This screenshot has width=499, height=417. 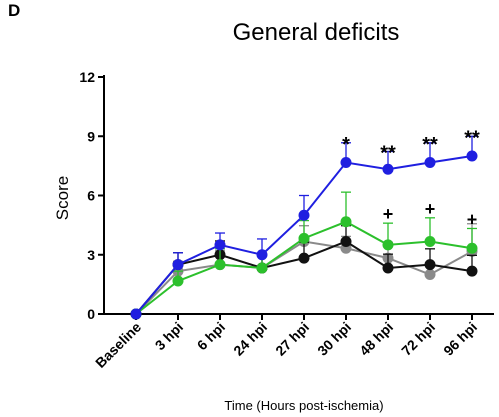 What do you see at coordinates (292, 339) in the screenshot?
I see `x-tick-label: 27 hpi` at bounding box center [292, 339].